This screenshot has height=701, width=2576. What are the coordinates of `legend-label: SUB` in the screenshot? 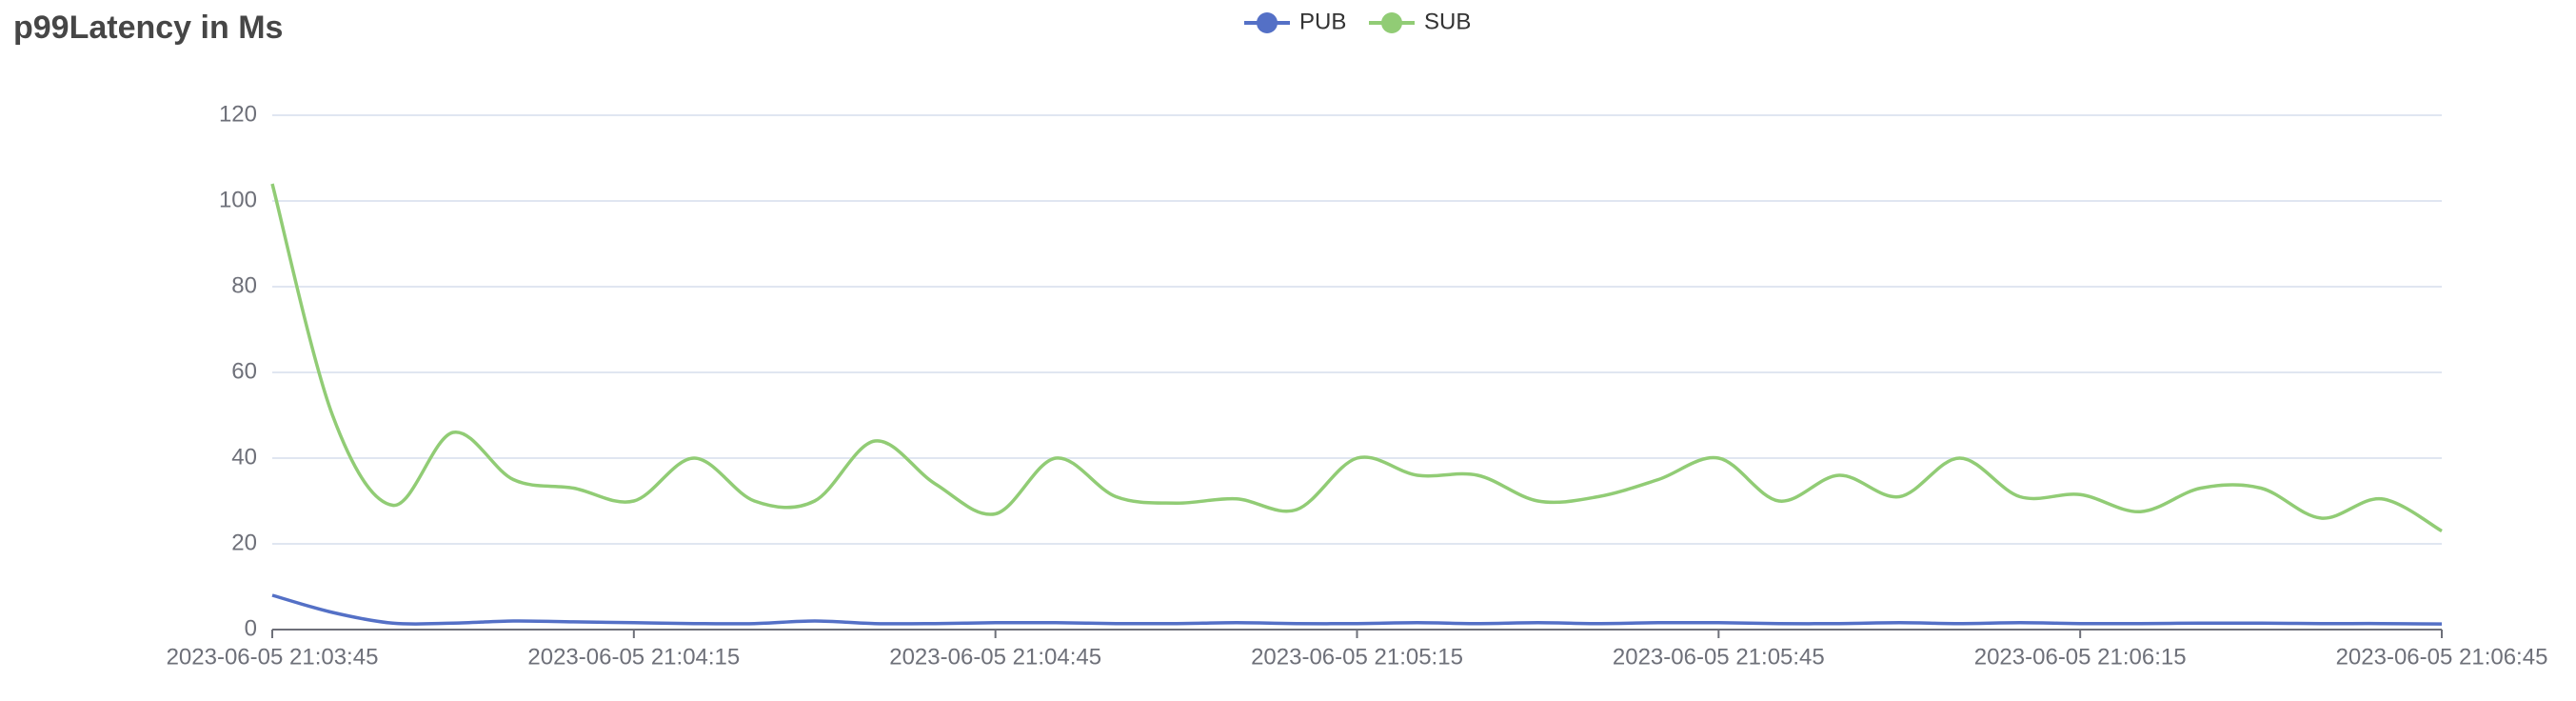 It's located at (1447, 21).